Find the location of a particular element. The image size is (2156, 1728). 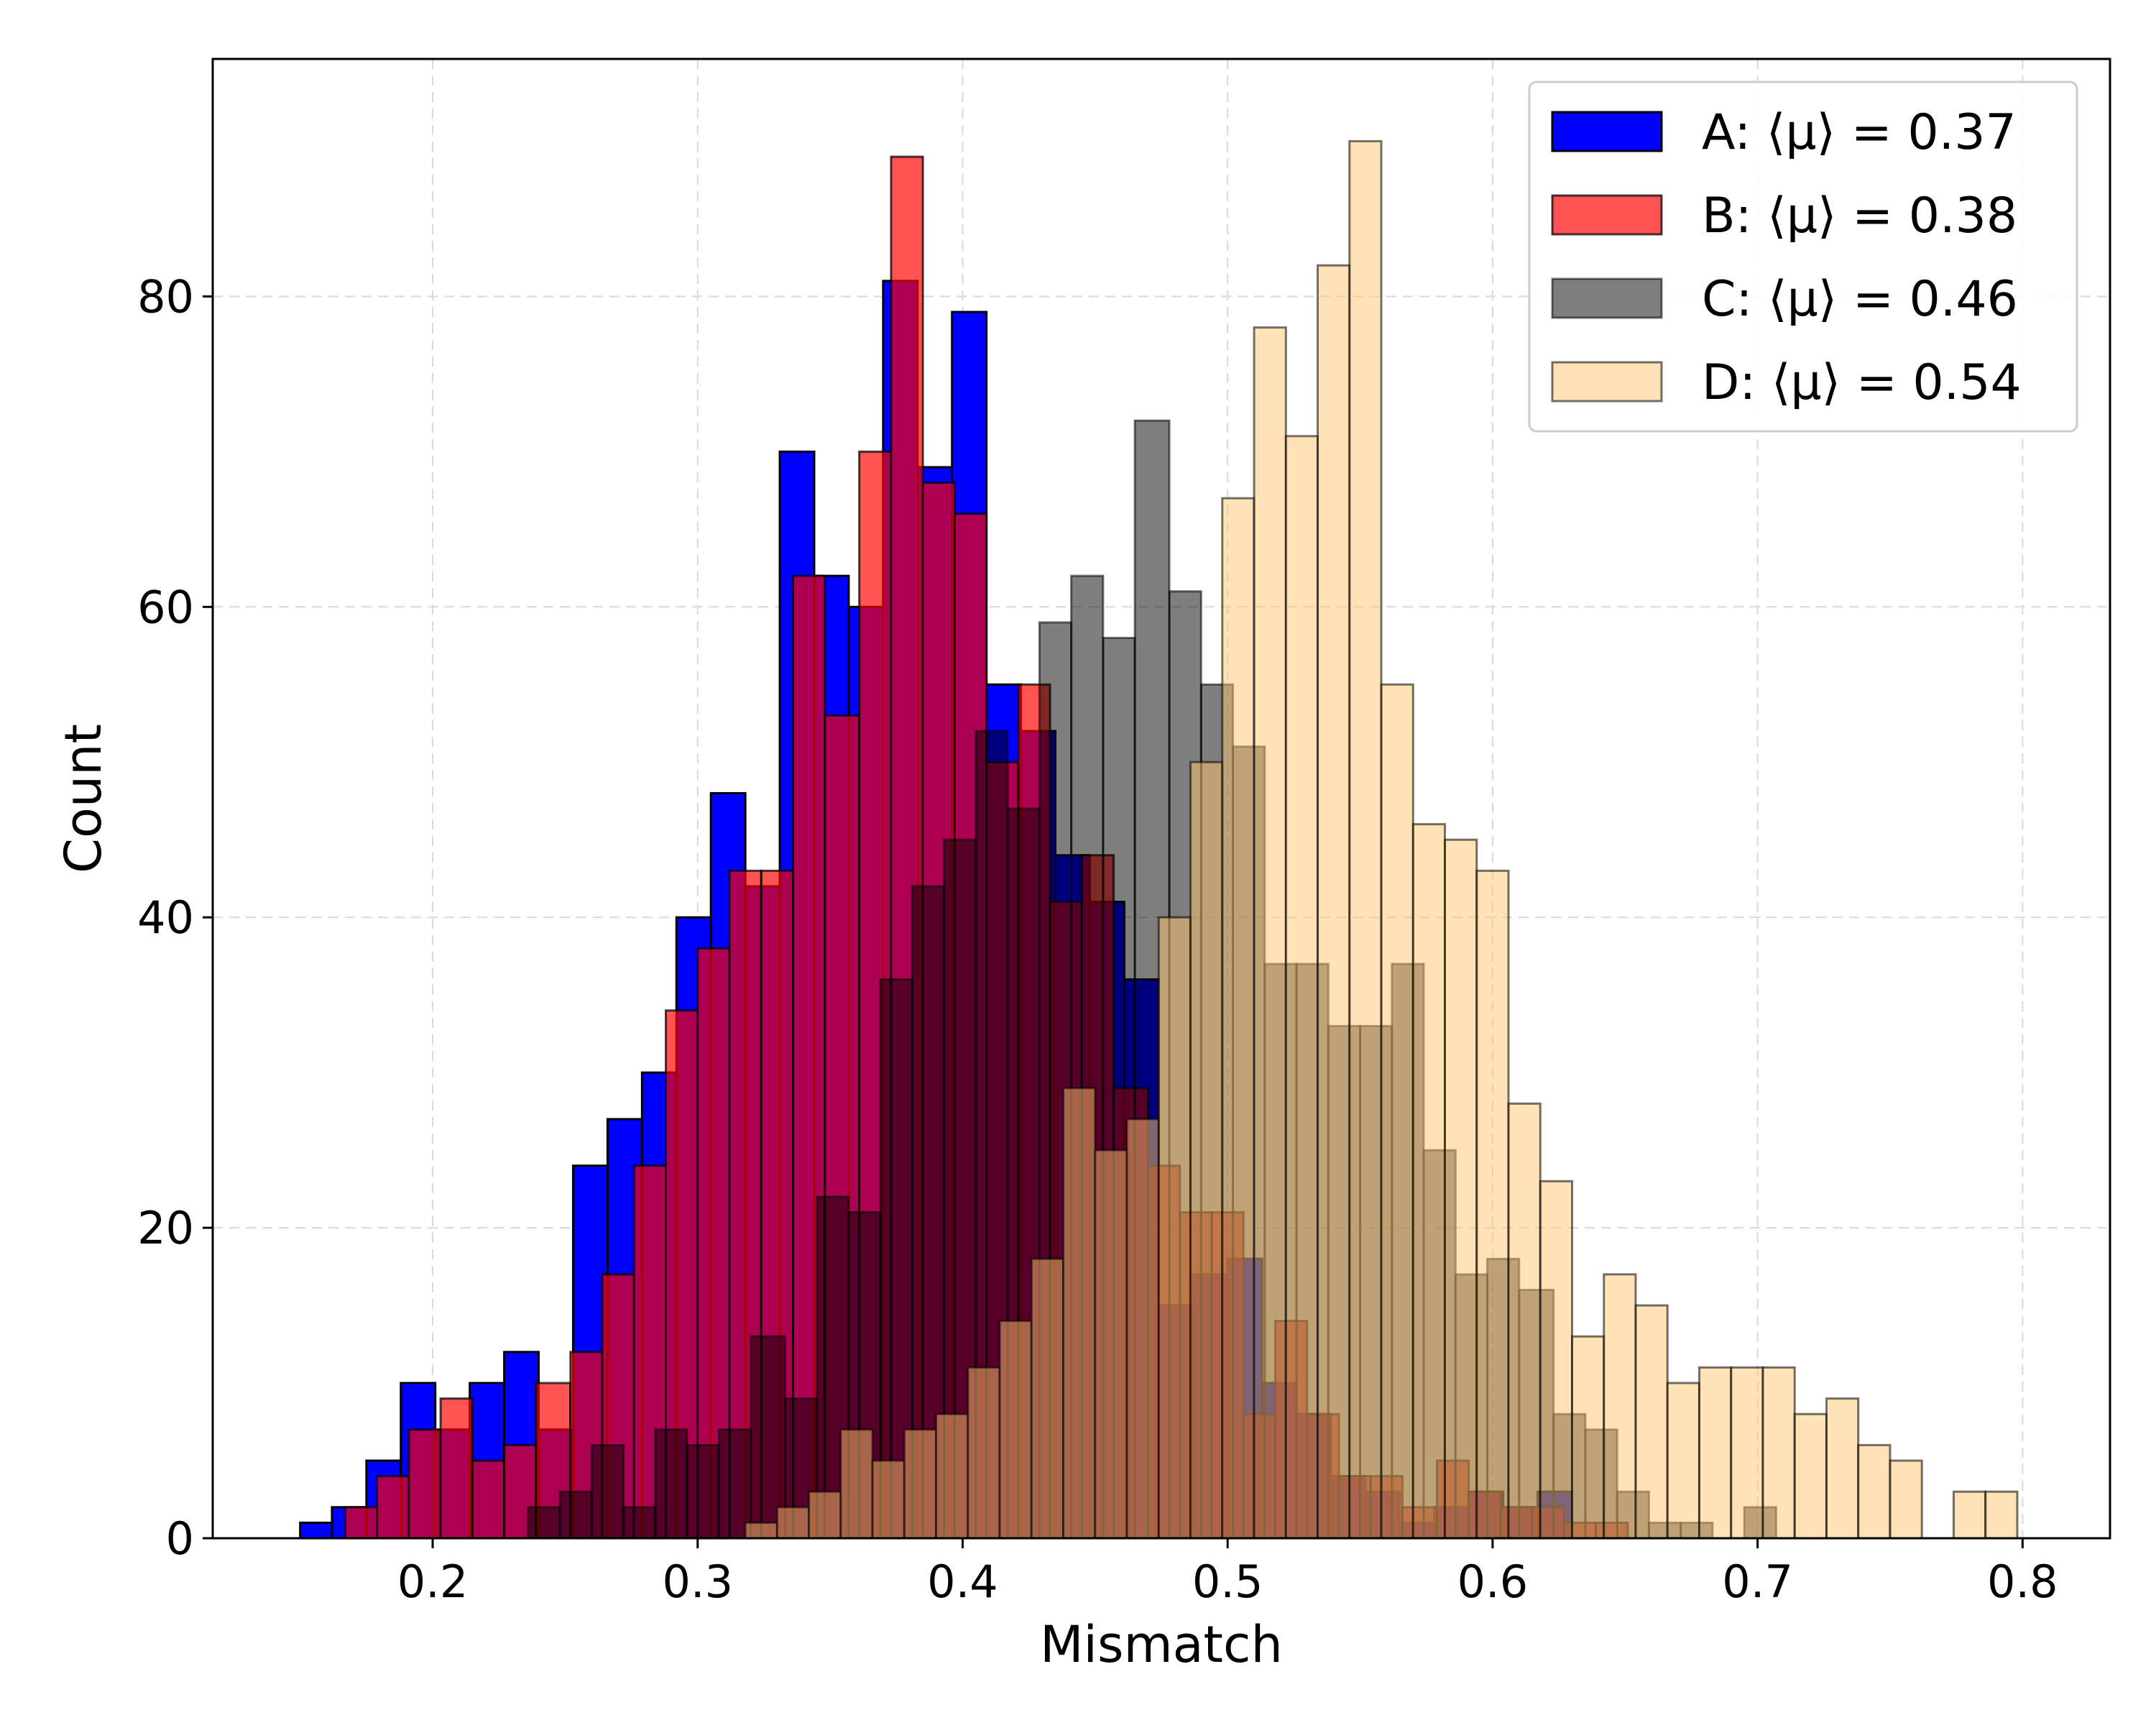

legend-label-a: A: ⟨μ⟩ = 0.37 is located at coordinates (1859, 132).